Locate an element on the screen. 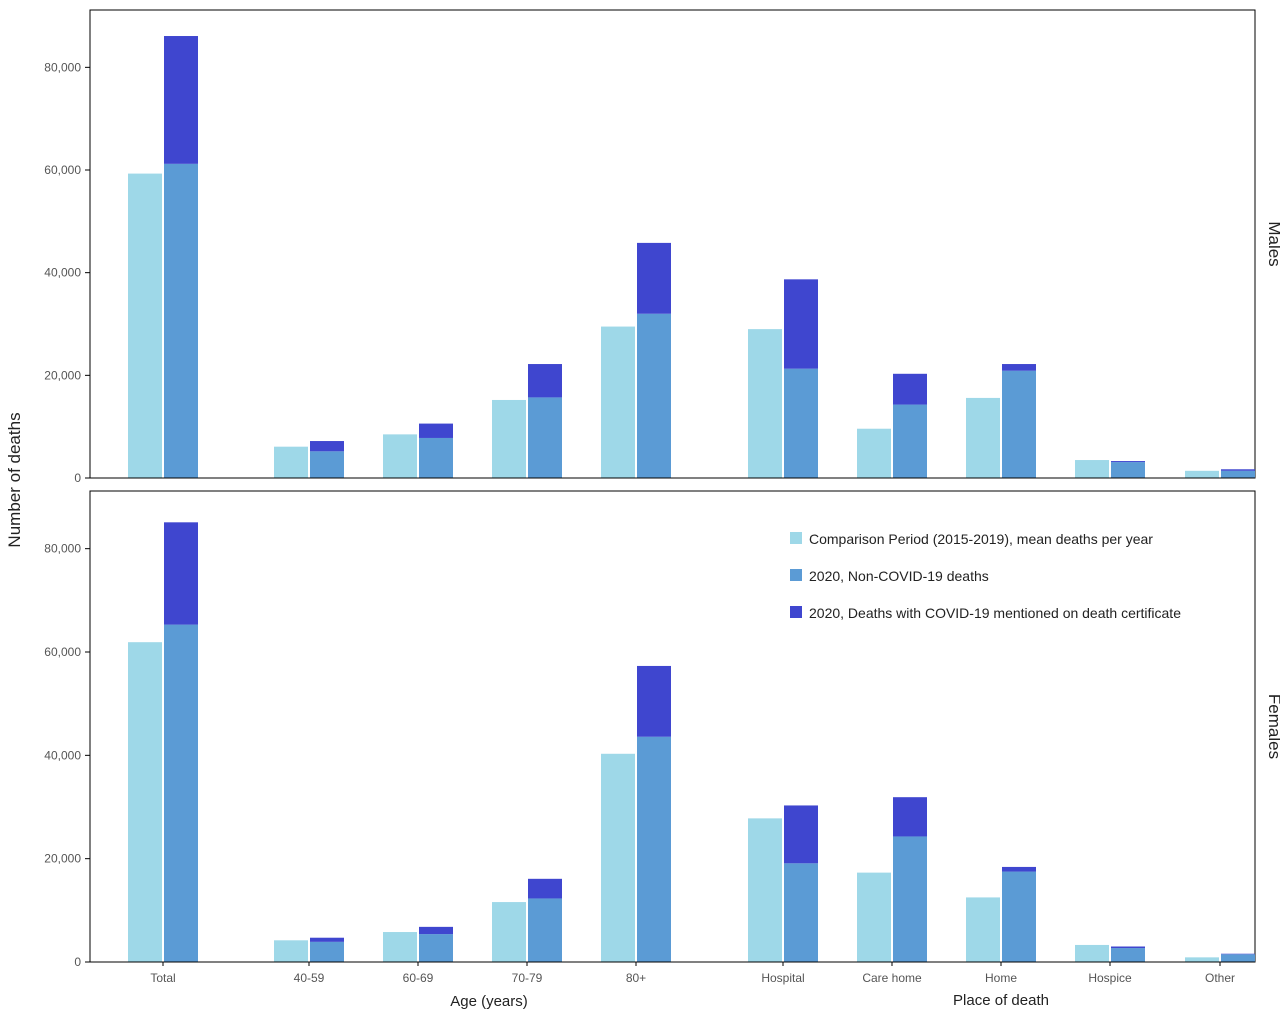  x-tick-label: Other is located at coordinates (1220, 978).